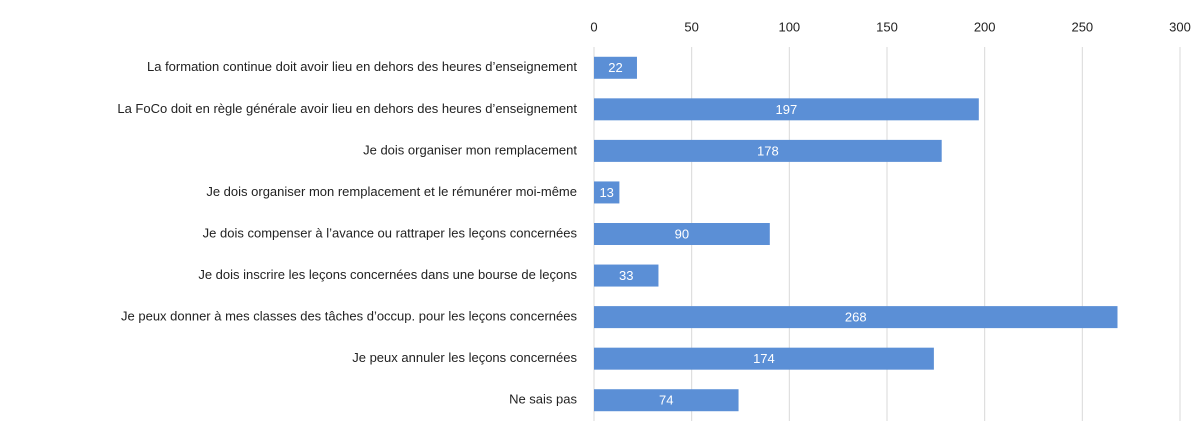 This screenshot has height=424, width=1194. I want to click on y-tick-label: Ne sais pas, so click(543, 399).